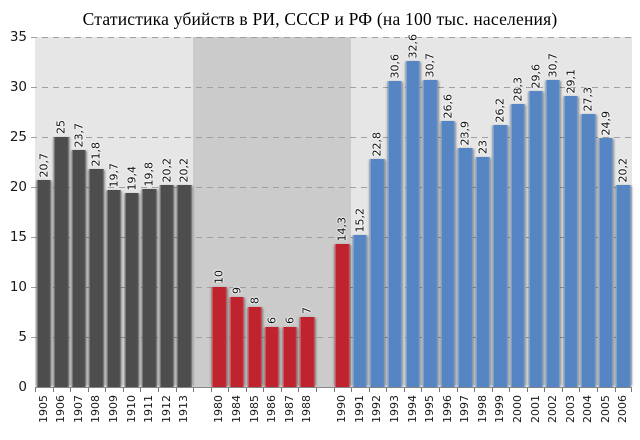 Image resolution: width=640 pixels, height=440 pixels. I want to click on x-tick-label-1907: 1907, so click(78, 409).